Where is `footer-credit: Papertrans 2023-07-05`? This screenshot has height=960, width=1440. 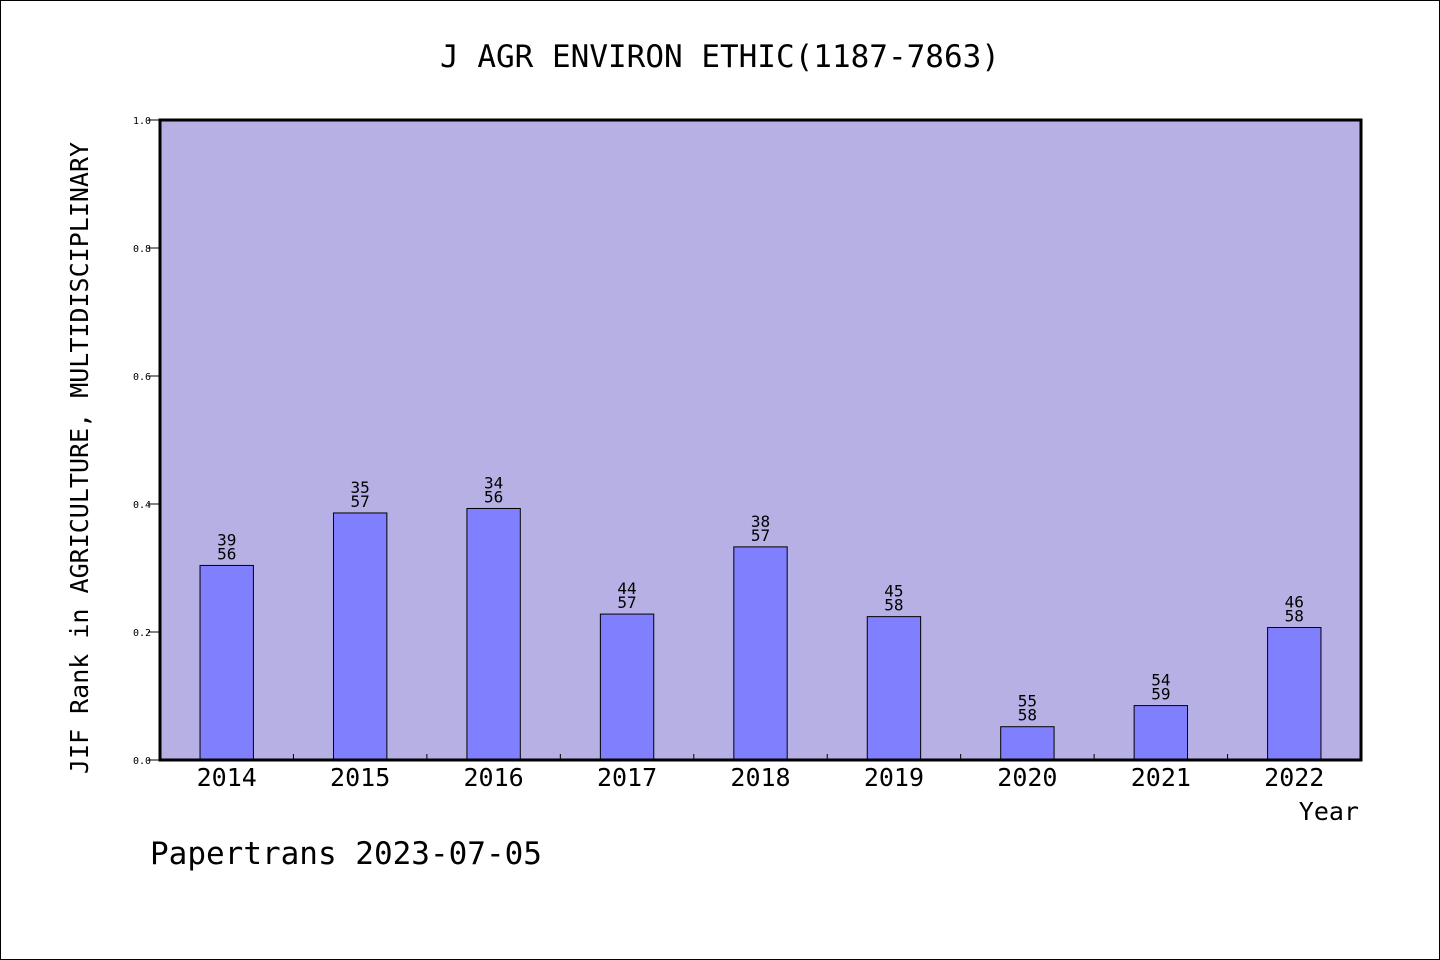 footer-credit: Papertrans 2023-07-05 is located at coordinates (346, 854).